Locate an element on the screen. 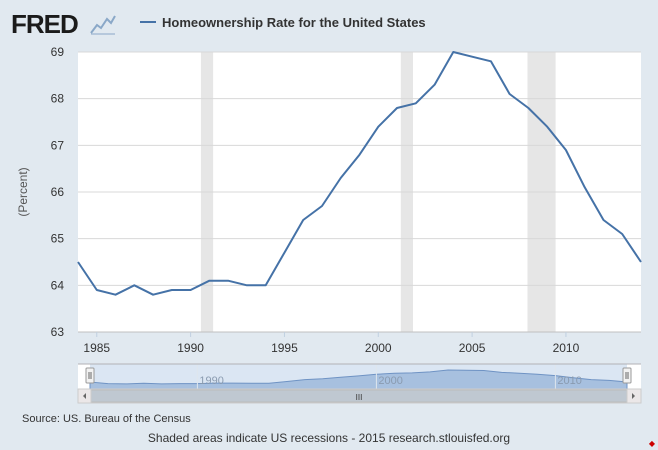 Image resolution: width=658 pixels, height=450 pixels. scrollbar: III is located at coordinates (359, 396).